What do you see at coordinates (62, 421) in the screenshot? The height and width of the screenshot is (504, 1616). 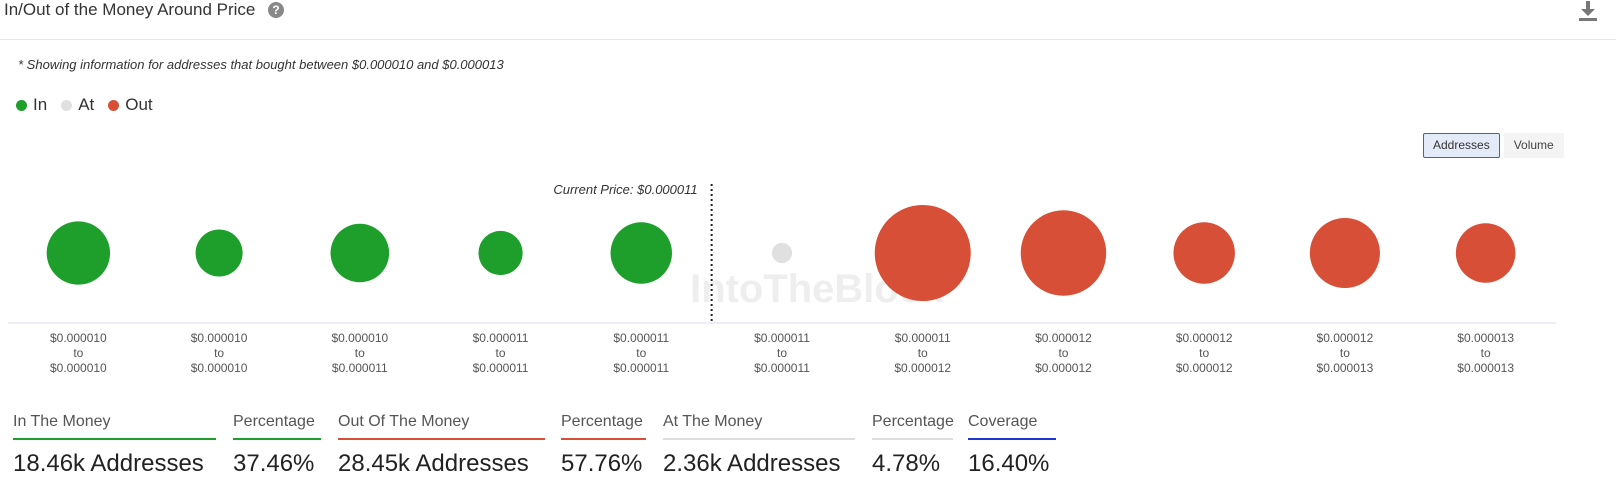 I see `stat-label: In The Money` at bounding box center [62, 421].